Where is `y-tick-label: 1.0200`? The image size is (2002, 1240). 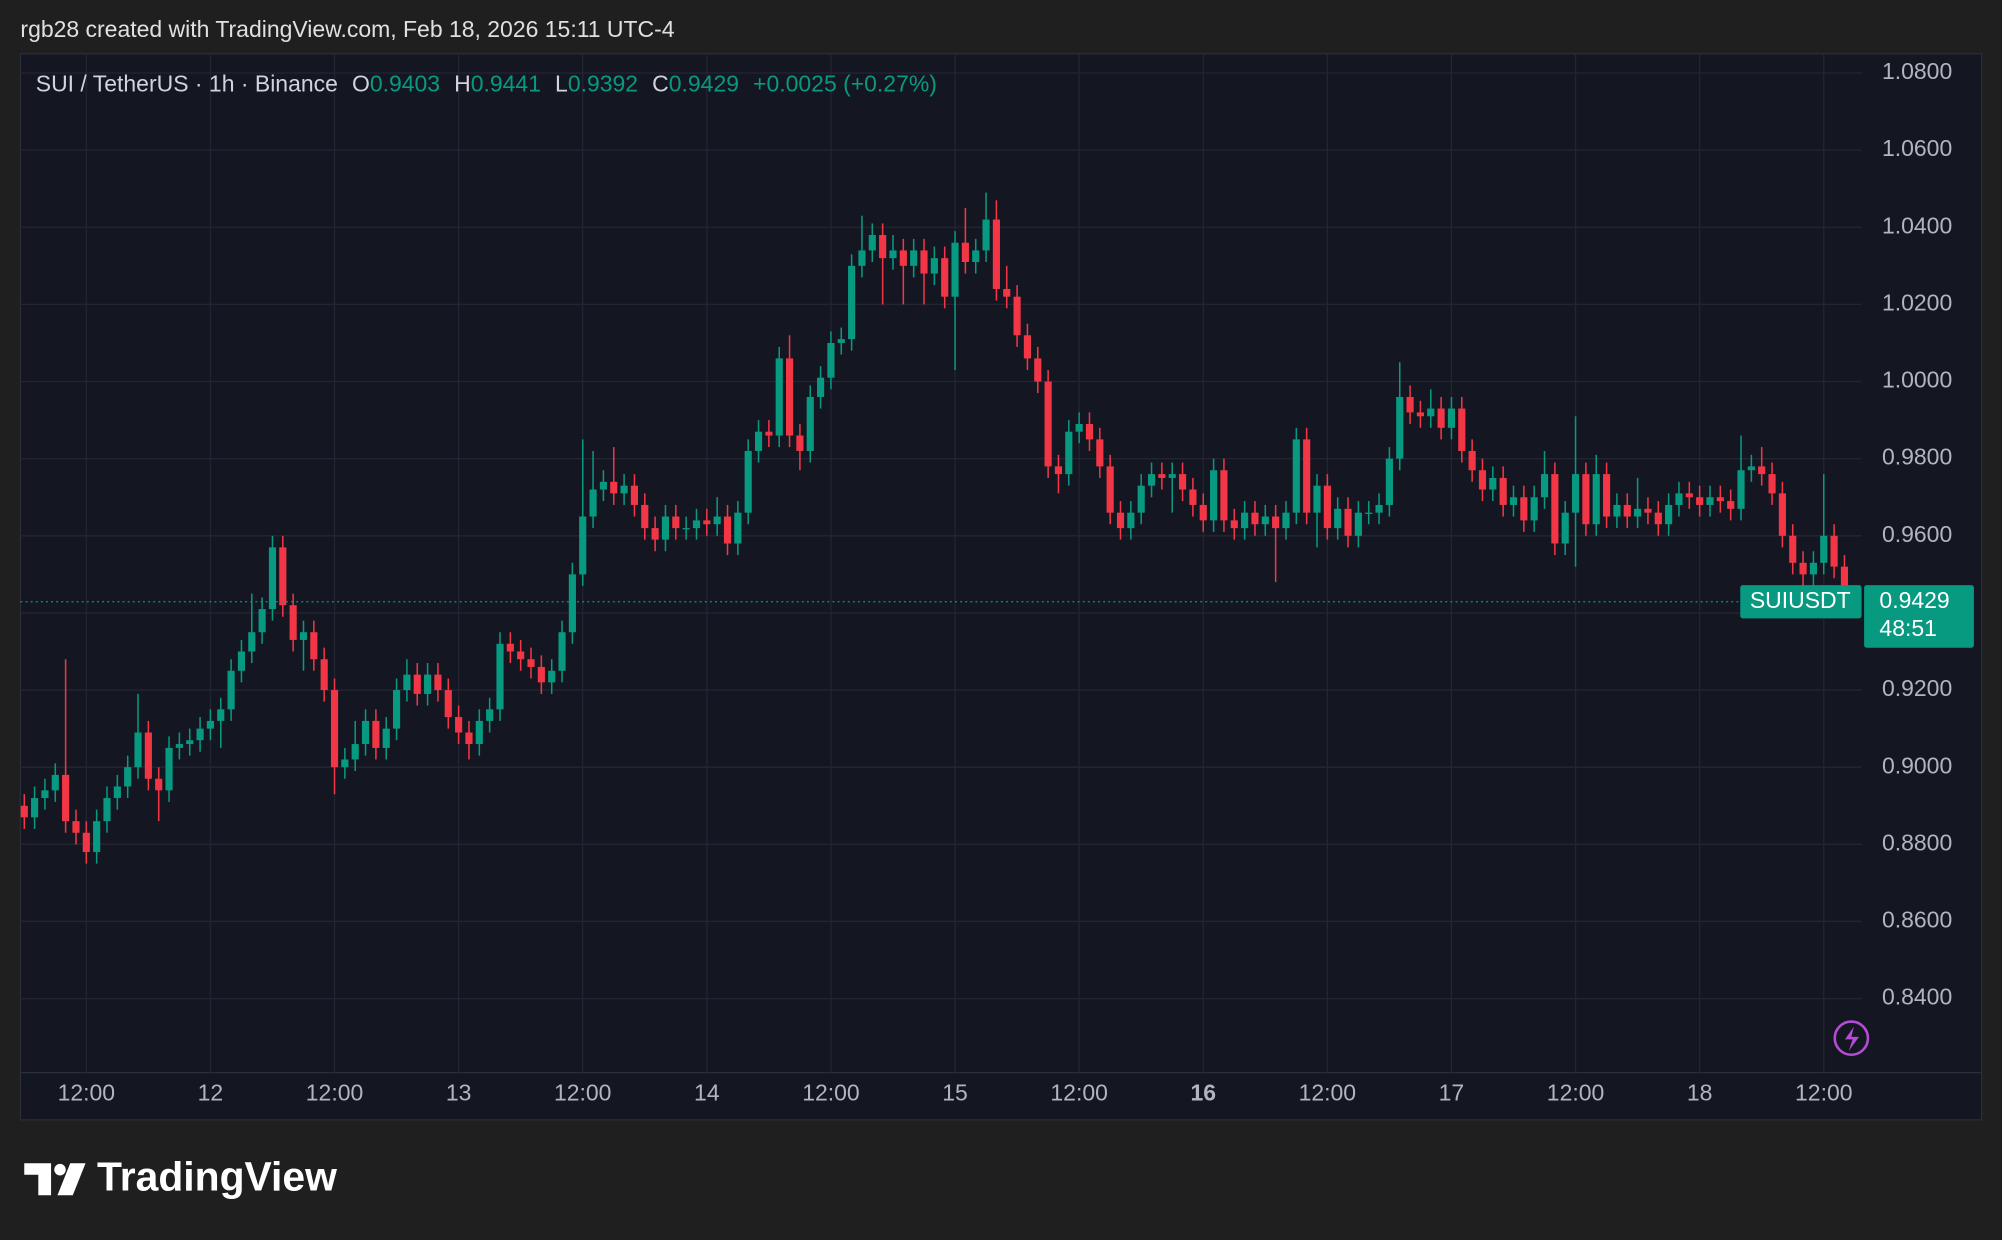 y-tick-label: 1.0200 is located at coordinates (1917, 302).